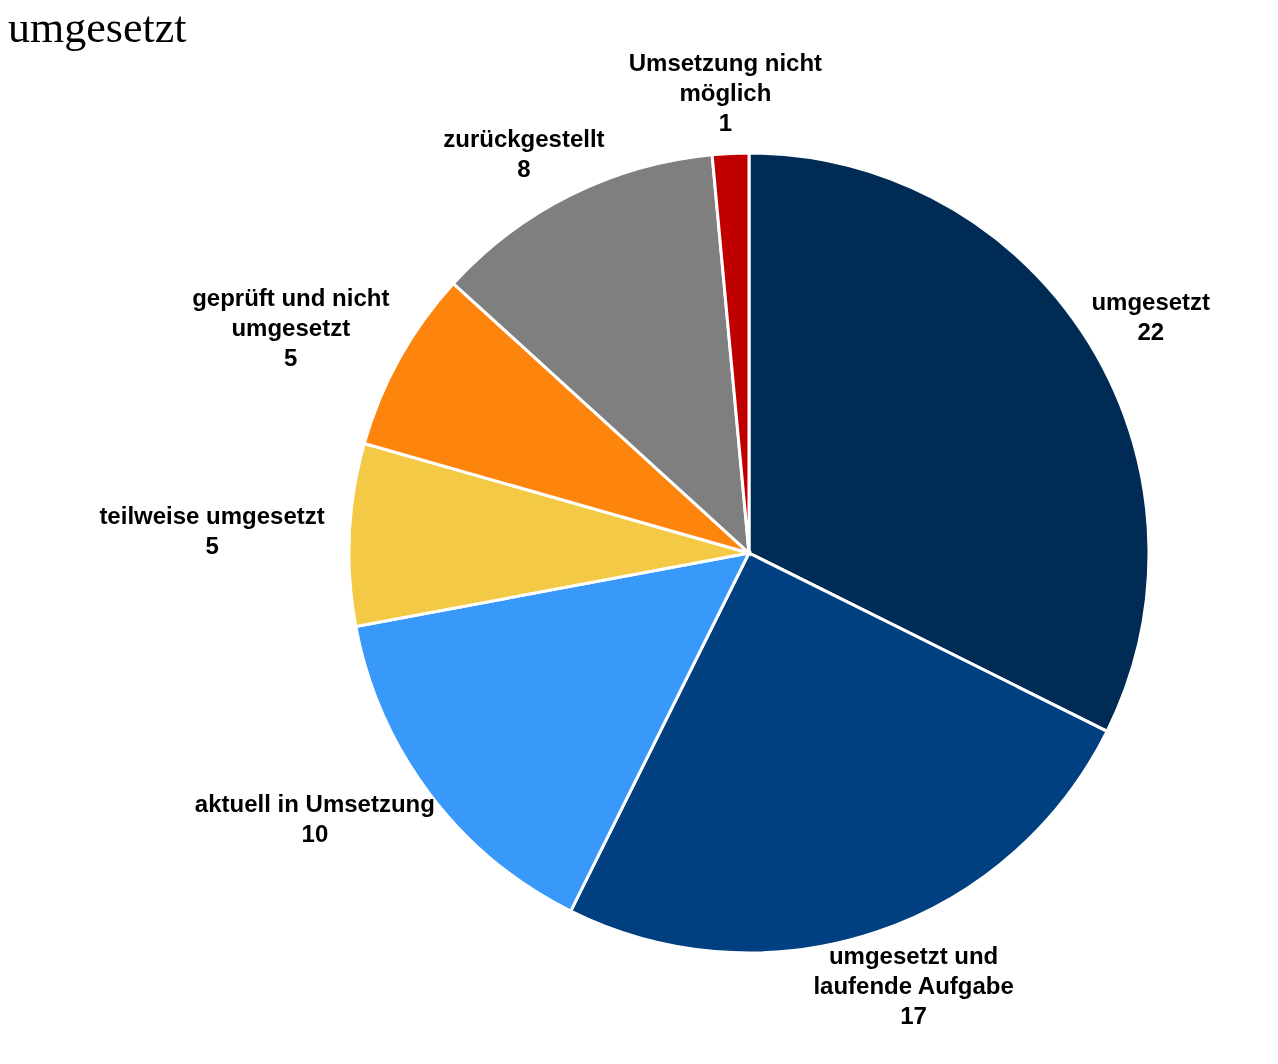 The height and width of the screenshot is (1064, 1278). I want to click on slice-label: Umsetzung nicht möglich, so click(725, 77).